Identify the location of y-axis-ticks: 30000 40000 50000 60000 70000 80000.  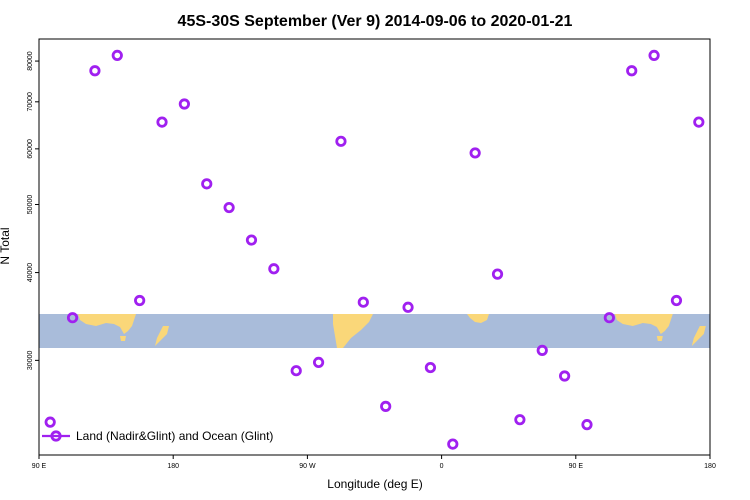
(33, 210).